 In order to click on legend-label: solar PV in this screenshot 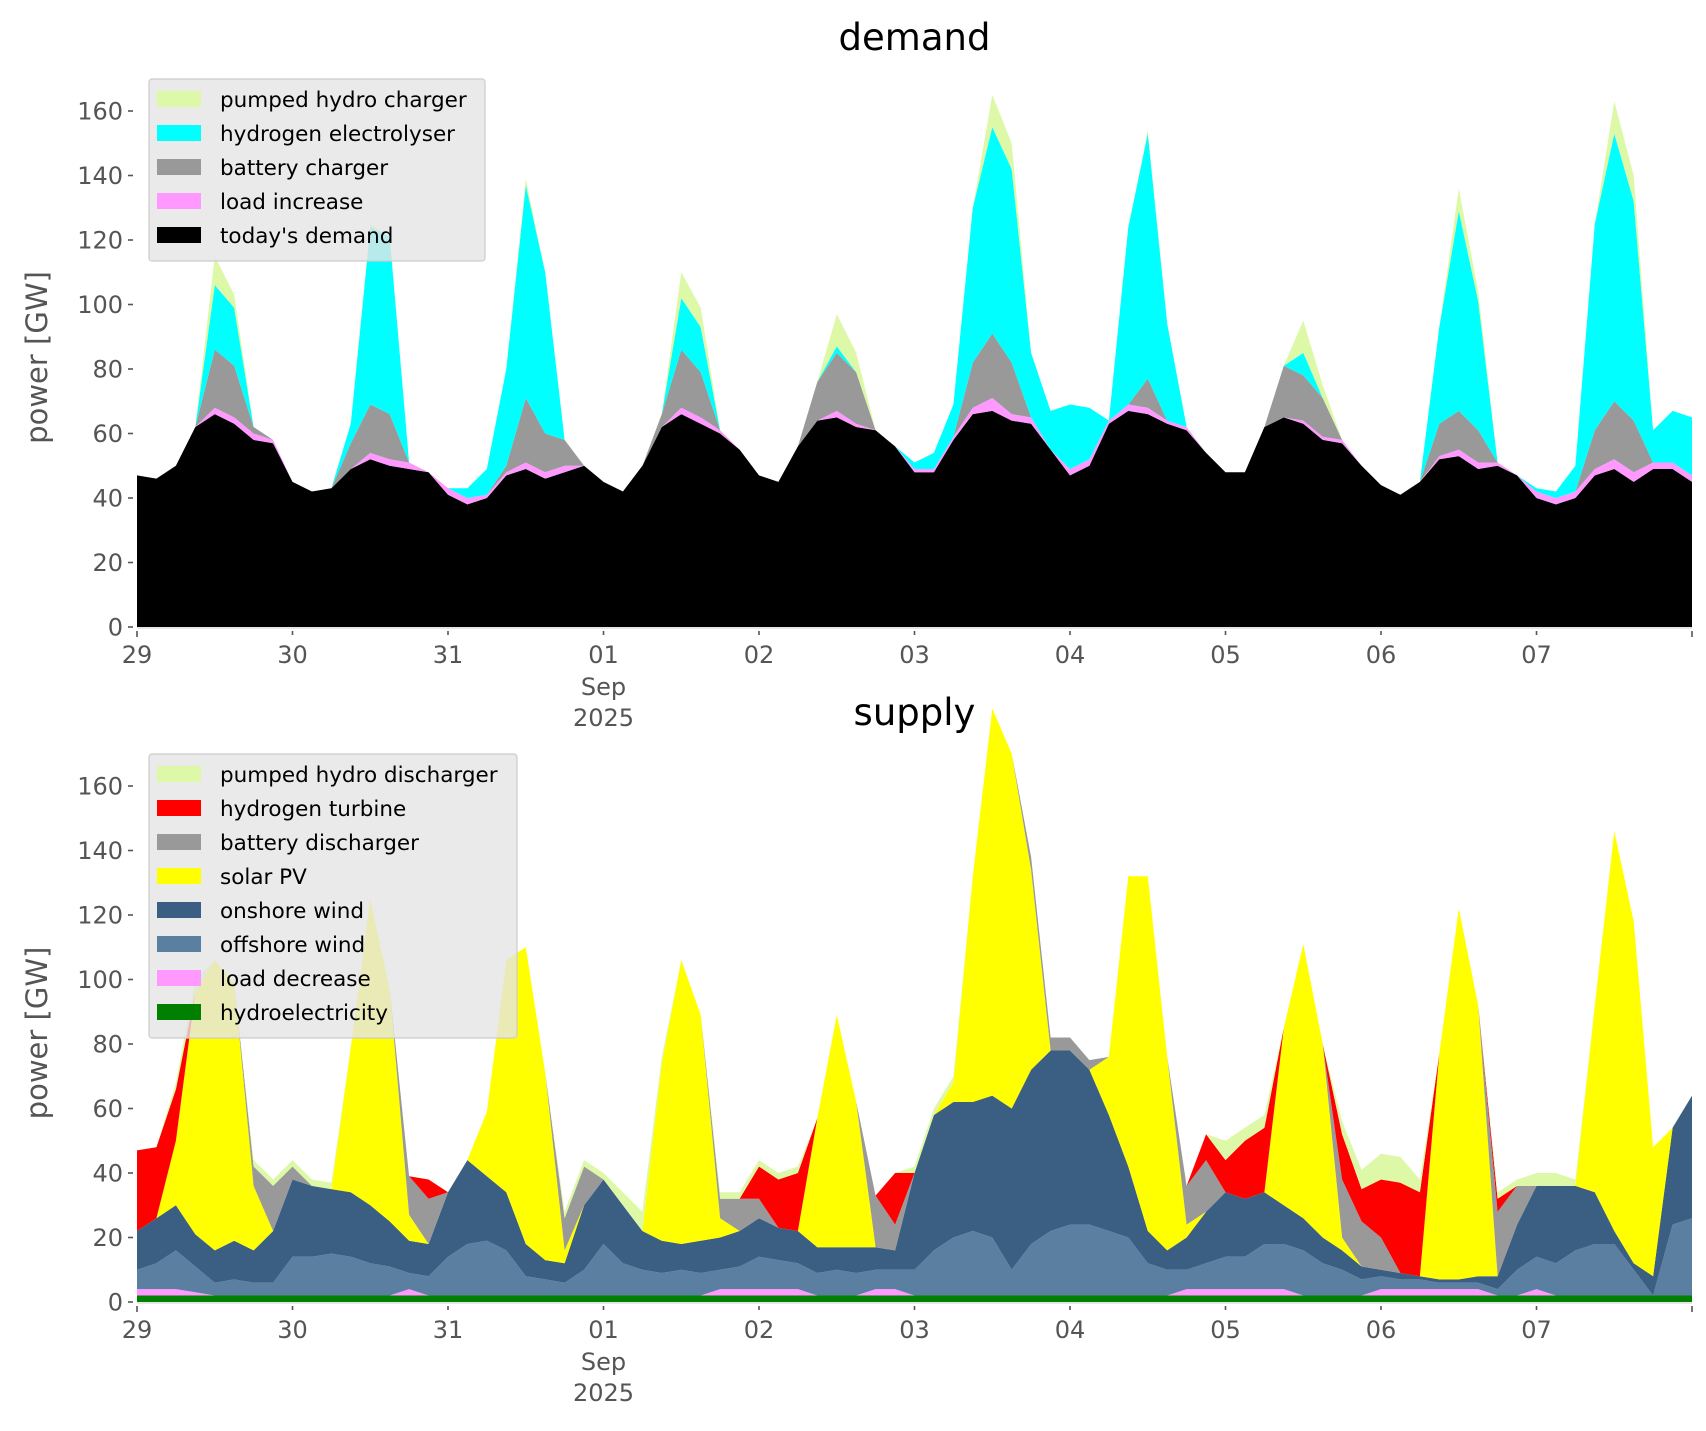, I will do `click(263, 877)`.